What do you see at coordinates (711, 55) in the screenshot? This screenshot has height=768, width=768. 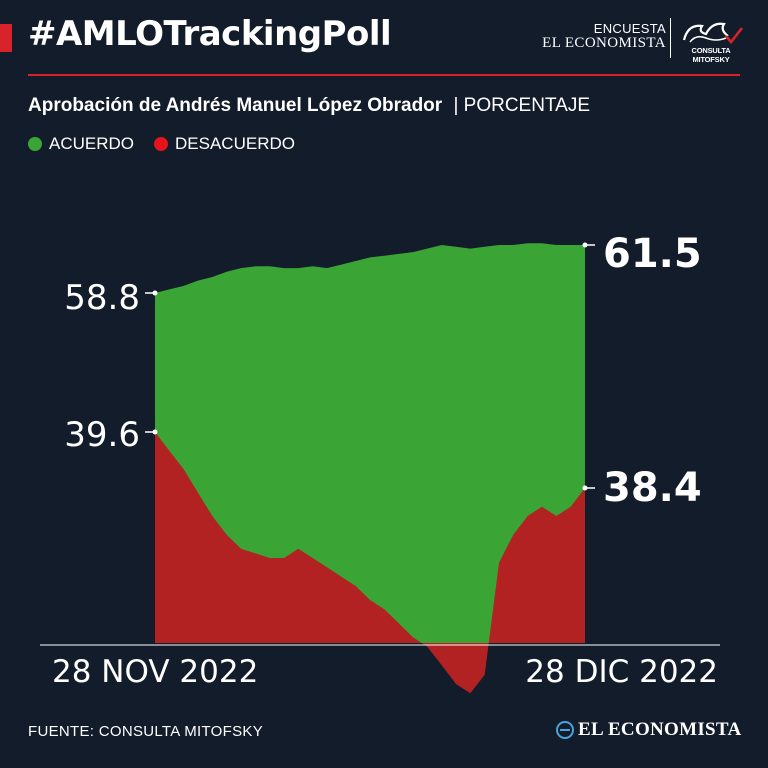 I see `mitofsky-logo-text: CONSULTA MITOFSKY` at bounding box center [711, 55].